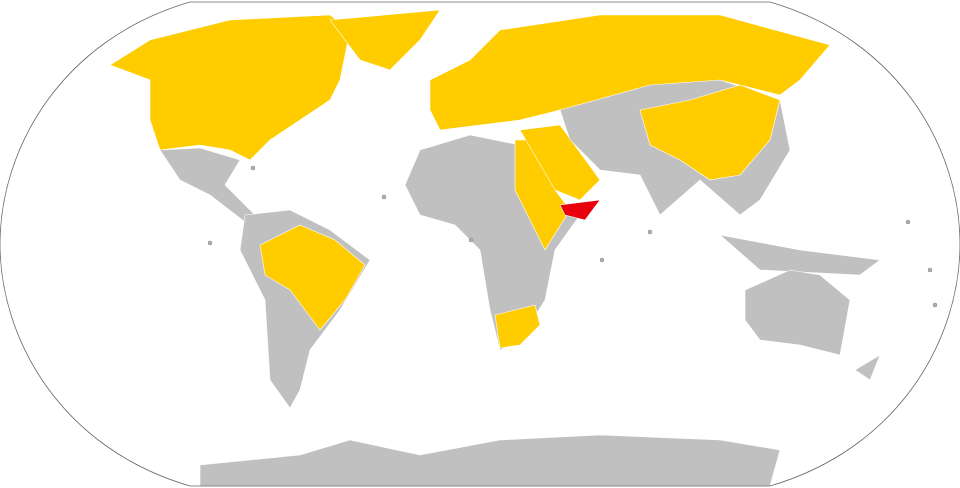 This screenshot has height=488, width=960. Describe the element at coordinates (710, 132) in the screenshot. I see `china` at that location.